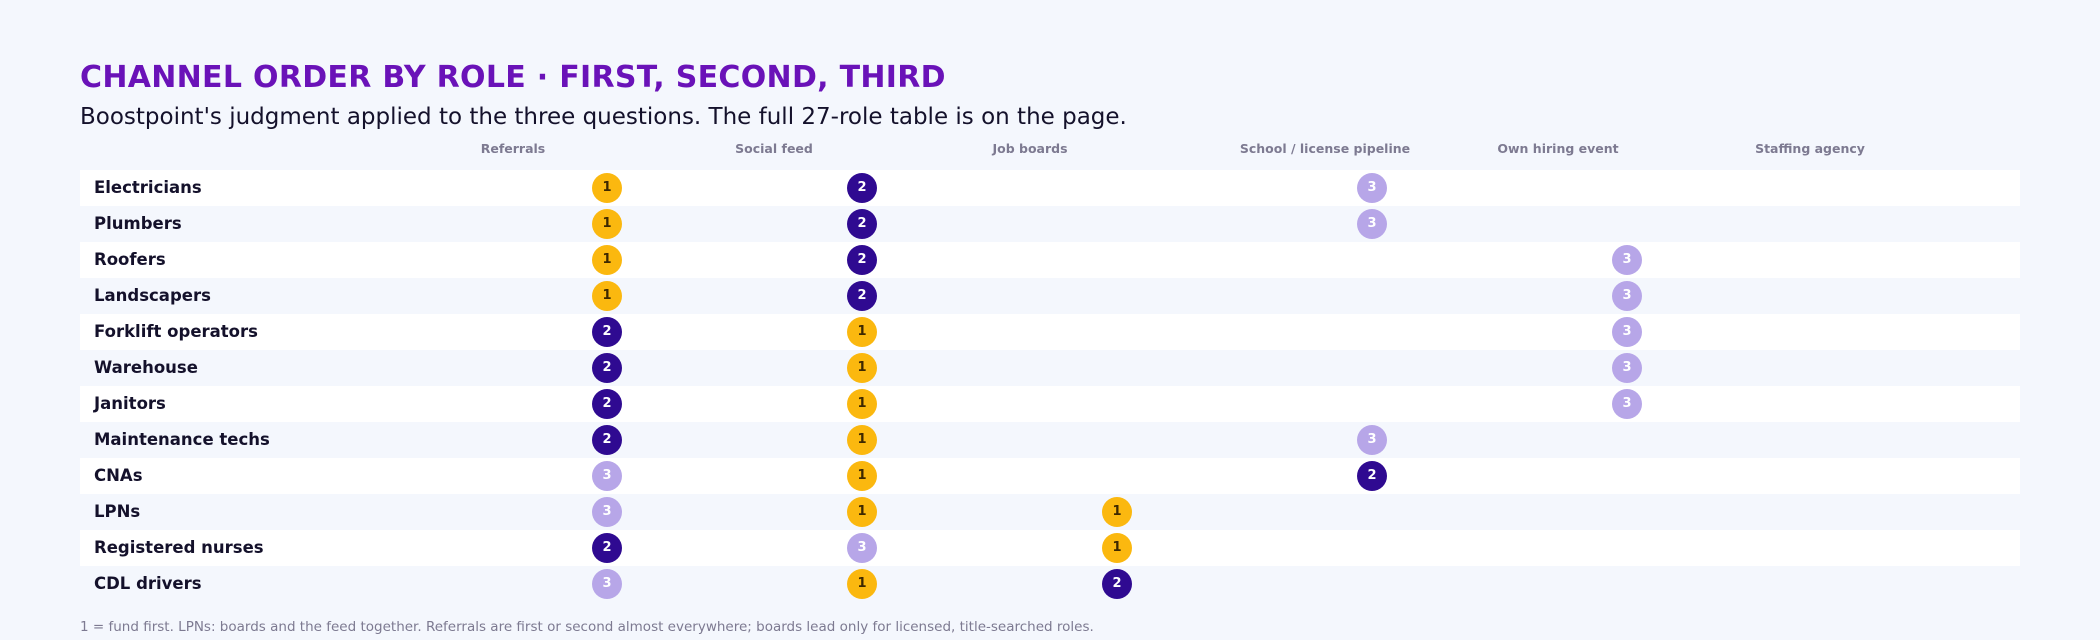  What do you see at coordinates (1810, 148) in the screenshot?
I see `column-header-staffing-agency: Staffing agency` at bounding box center [1810, 148].